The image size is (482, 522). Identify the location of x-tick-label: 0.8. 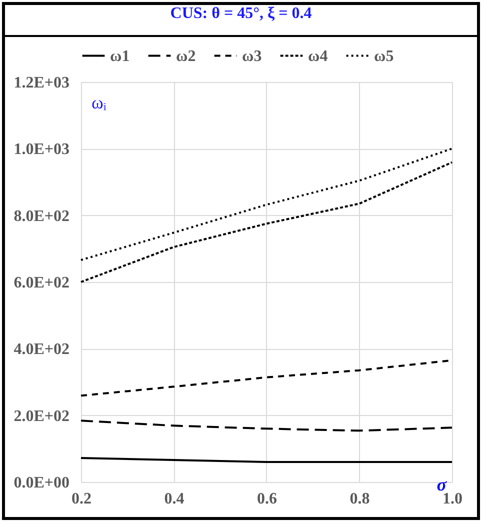
(360, 499).